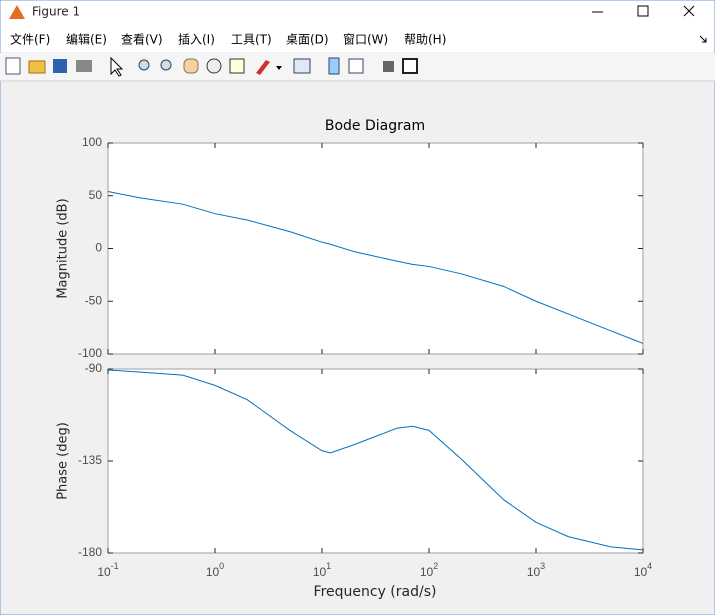  Describe the element at coordinates (94, 300) in the screenshot. I see `y-tick-label: -50` at that location.